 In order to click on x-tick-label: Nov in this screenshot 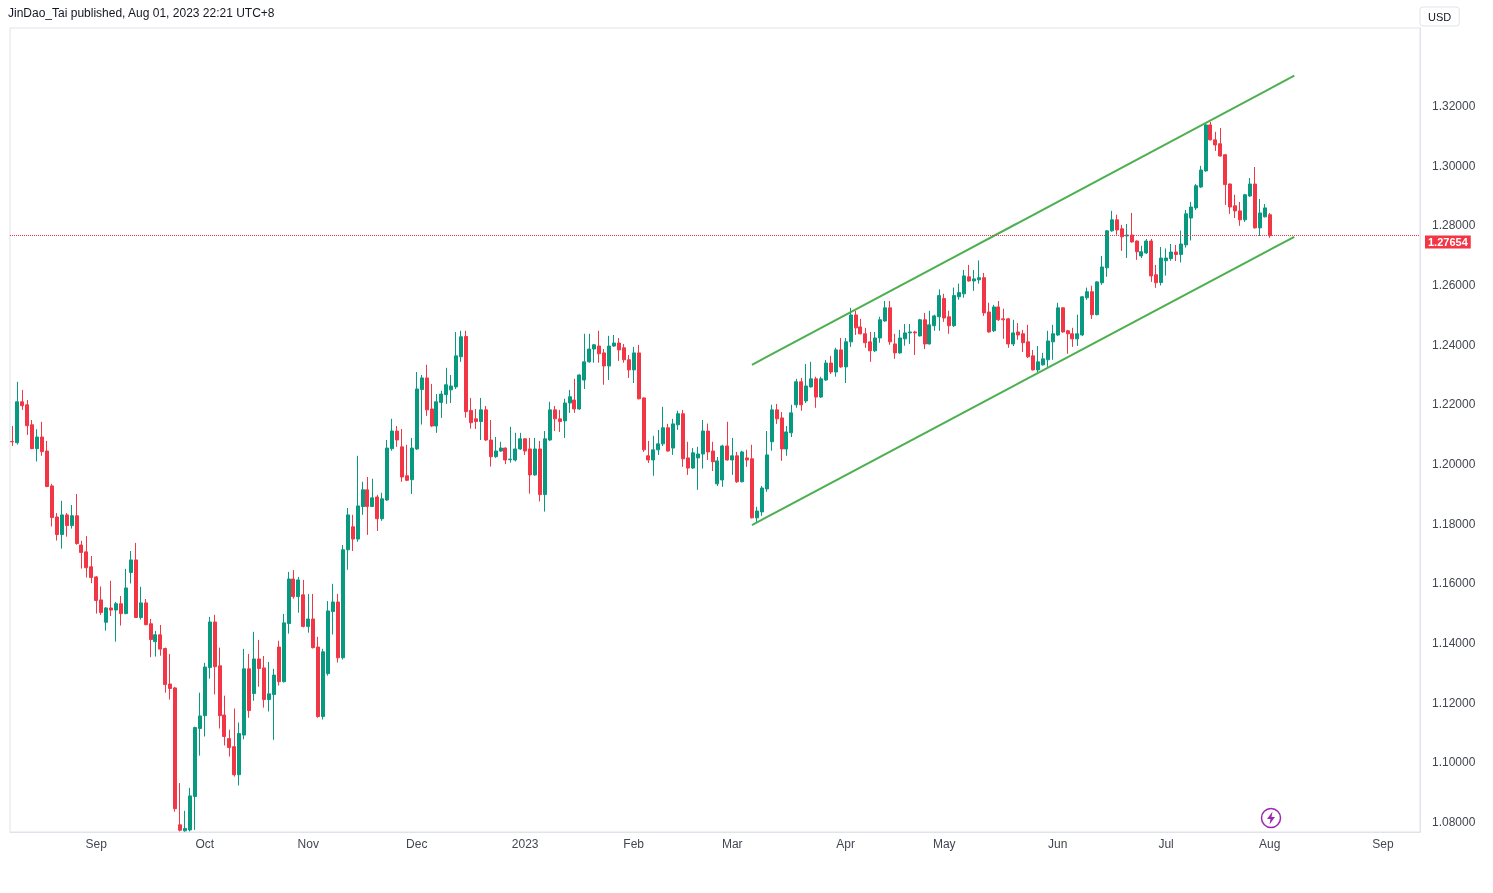, I will do `click(308, 844)`.